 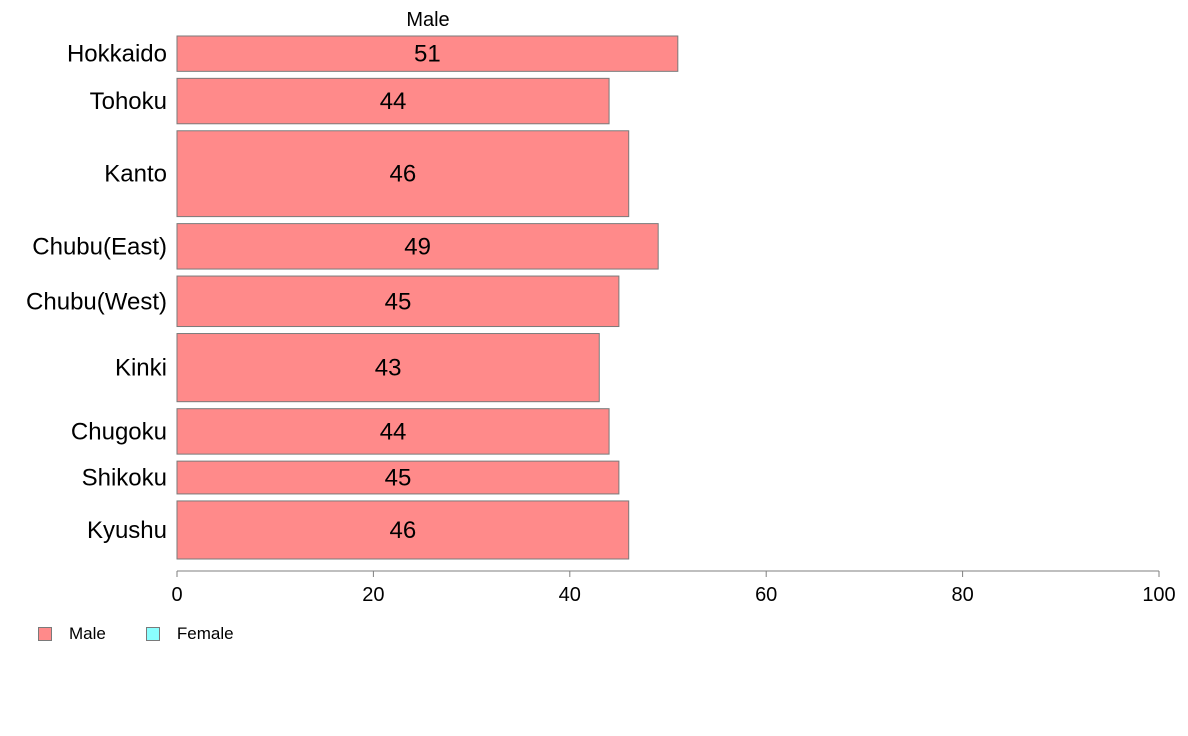 I want to click on legend-label-male: Male, so click(x=87, y=633).